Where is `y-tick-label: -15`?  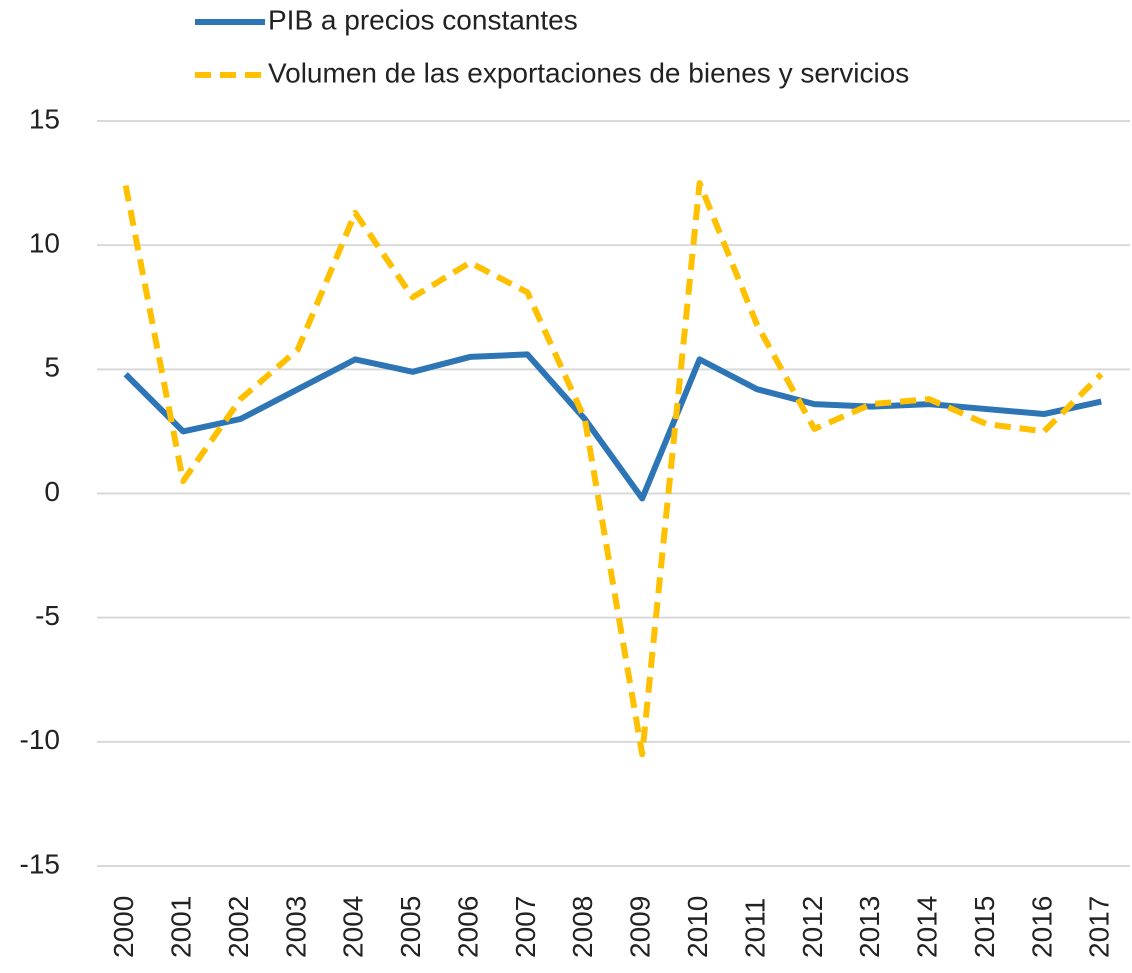
y-tick-label: -15 is located at coordinates (40, 863).